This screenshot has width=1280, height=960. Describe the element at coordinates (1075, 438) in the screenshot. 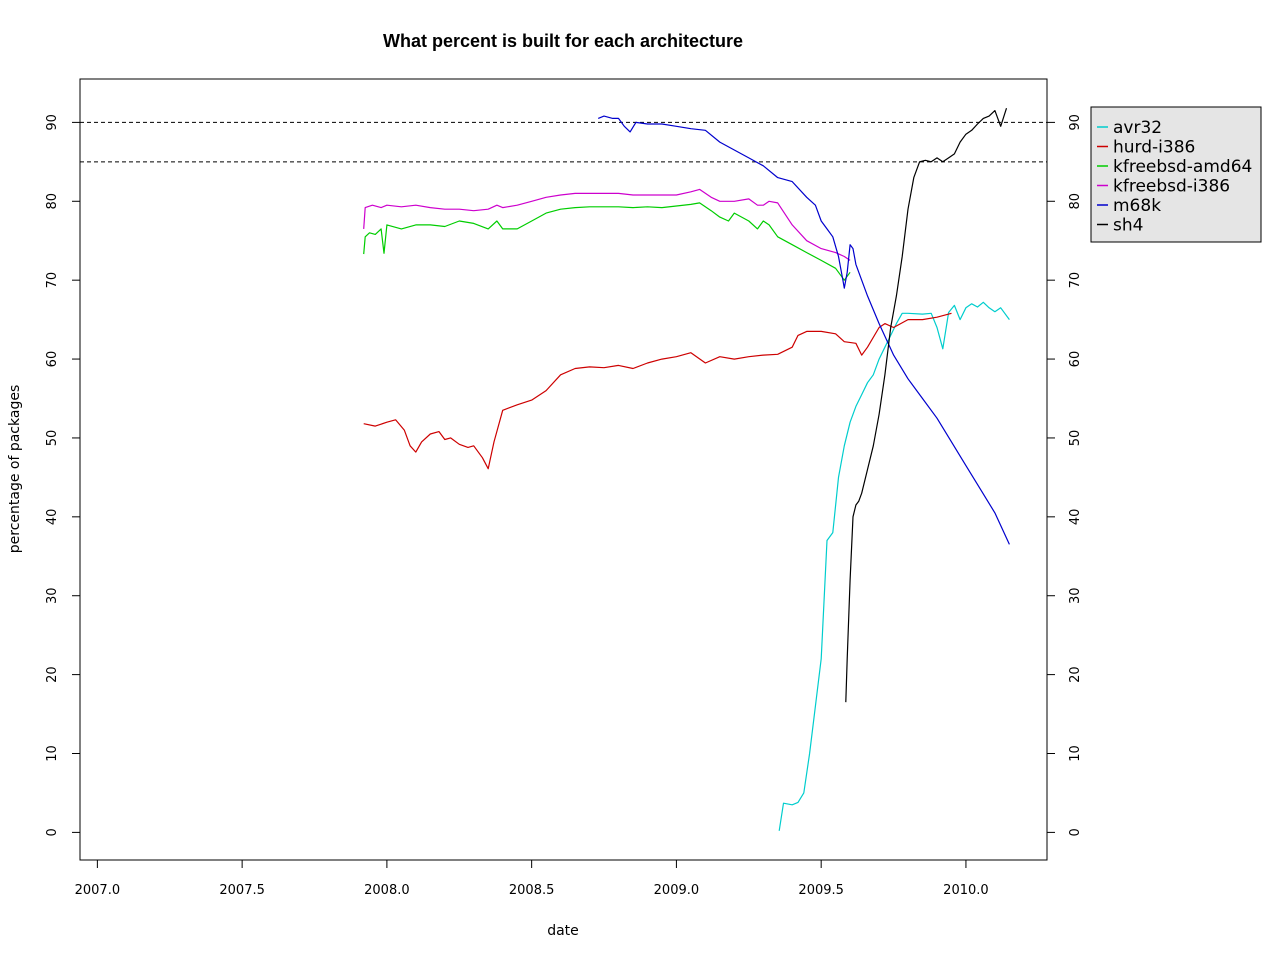

I see `y-right-tick-label: 50` at that location.